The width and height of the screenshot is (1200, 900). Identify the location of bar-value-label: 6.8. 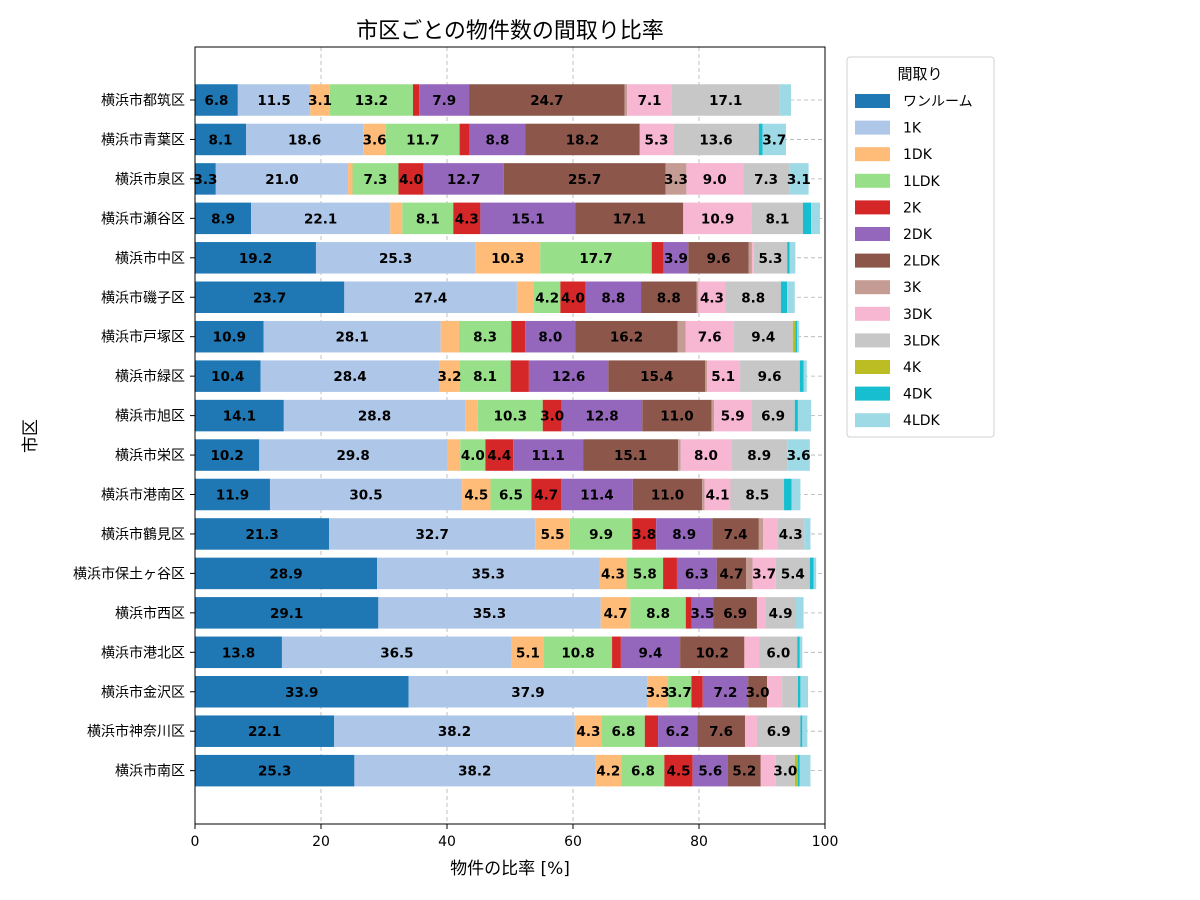
(216, 101).